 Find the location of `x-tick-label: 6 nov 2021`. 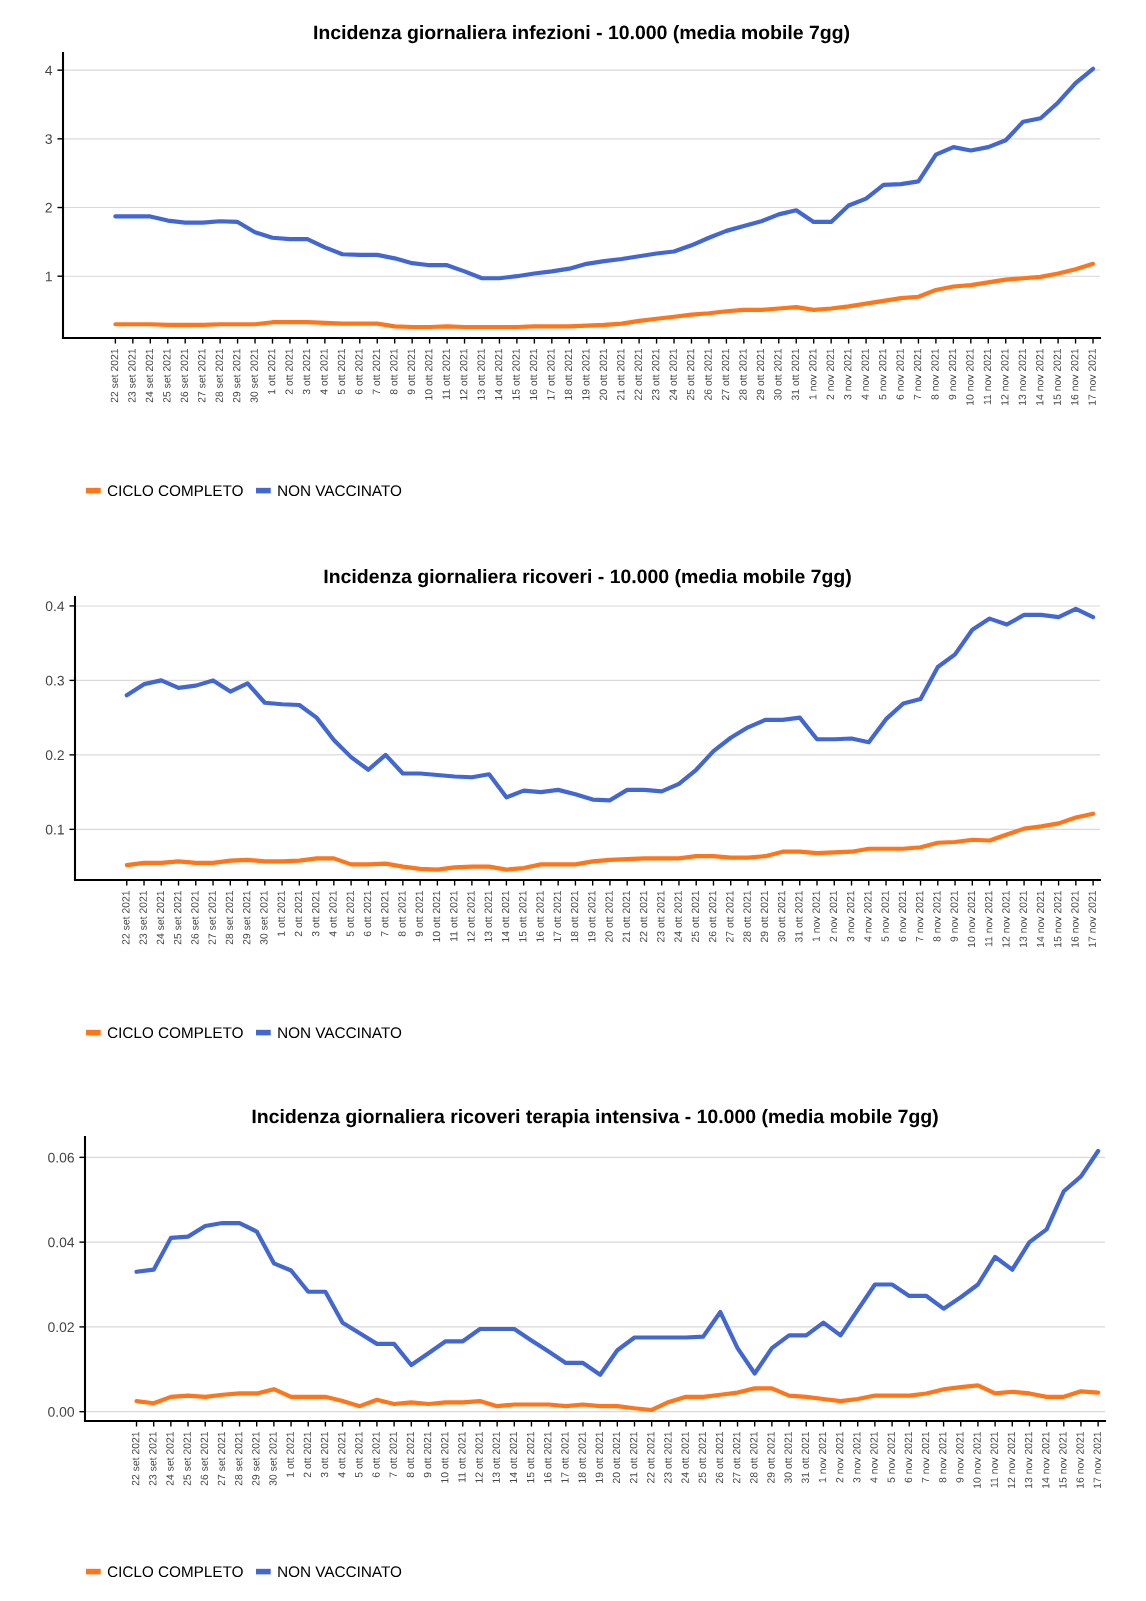

x-tick-label: 6 nov 2021 is located at coordinates (902, 916).